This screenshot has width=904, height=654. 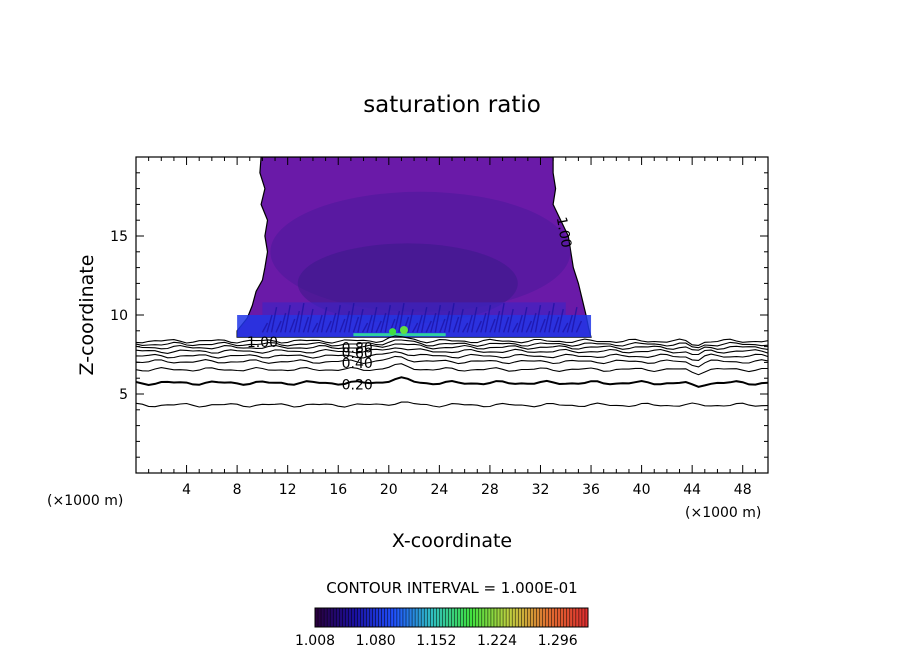 What do you see at coordinates (497, 641) in the screenshot?
I see `colorbar-tick-label: 1.224` at bounding box center [497, 641].